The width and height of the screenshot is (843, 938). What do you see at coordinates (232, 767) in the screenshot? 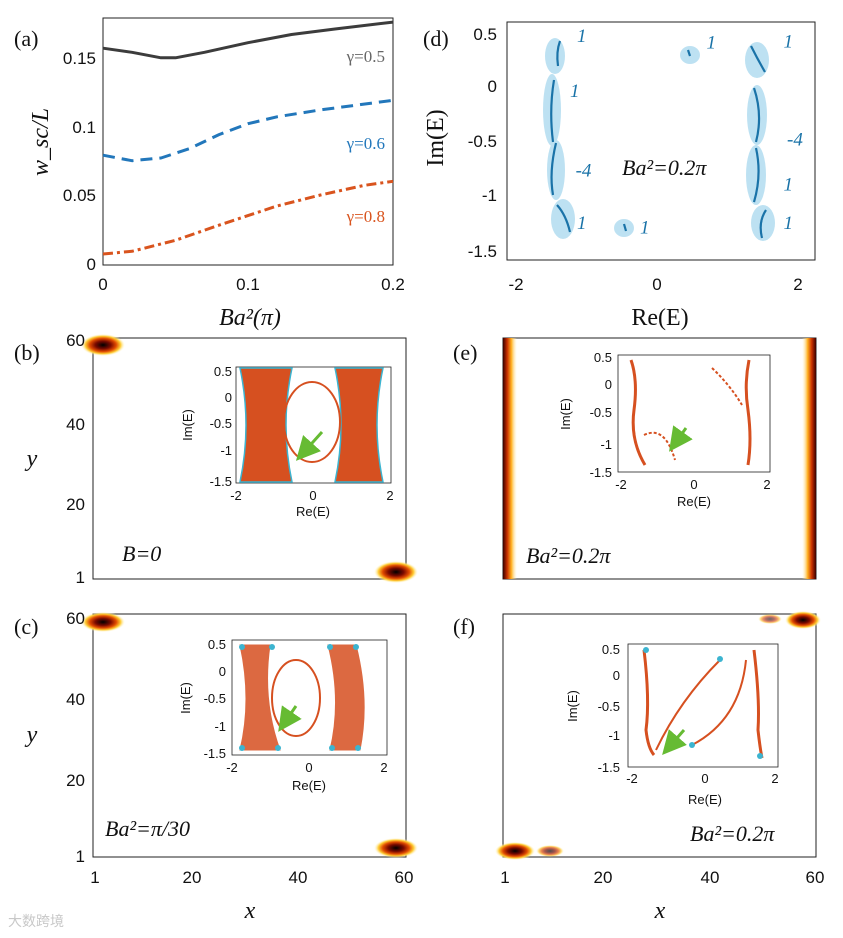
I see `c-inset-xtick: -2` at bounding box center [232, 767].